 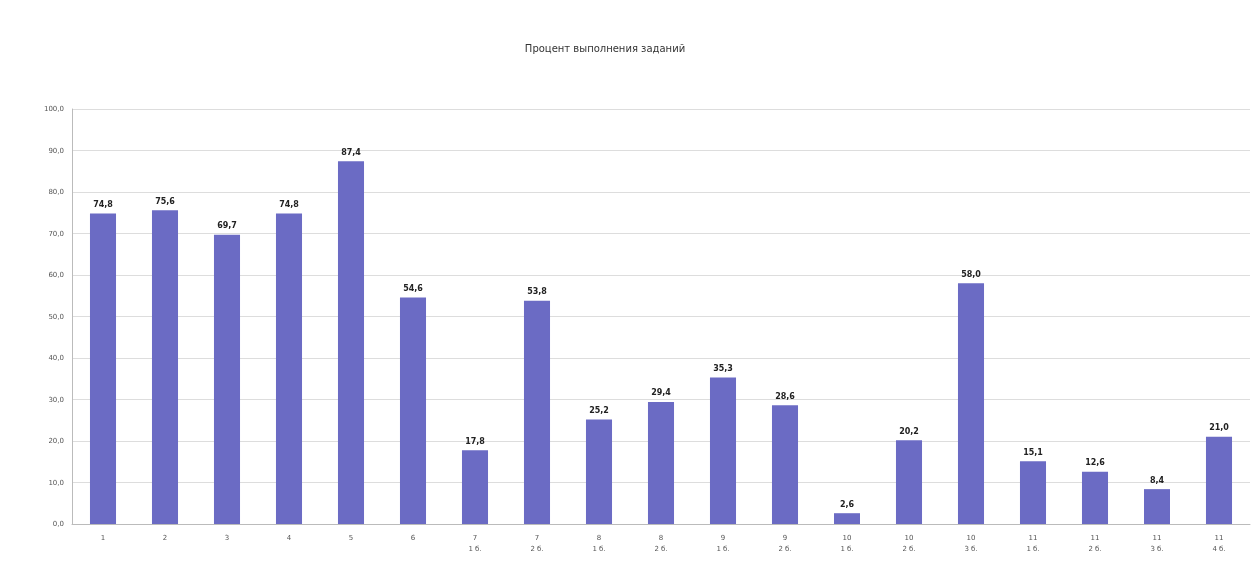 I want to click on data-label: 2,6, so click(x=847, y=504).